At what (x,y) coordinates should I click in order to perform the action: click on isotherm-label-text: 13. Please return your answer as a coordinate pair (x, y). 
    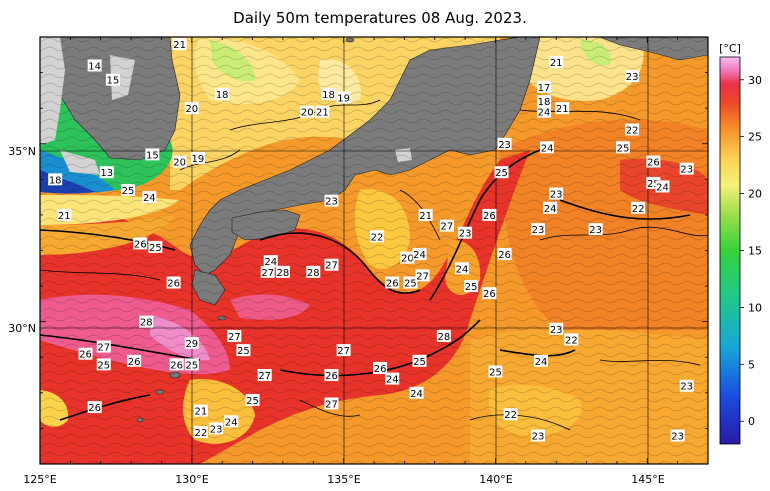
    Looking at the image, I should click on (106, 173).